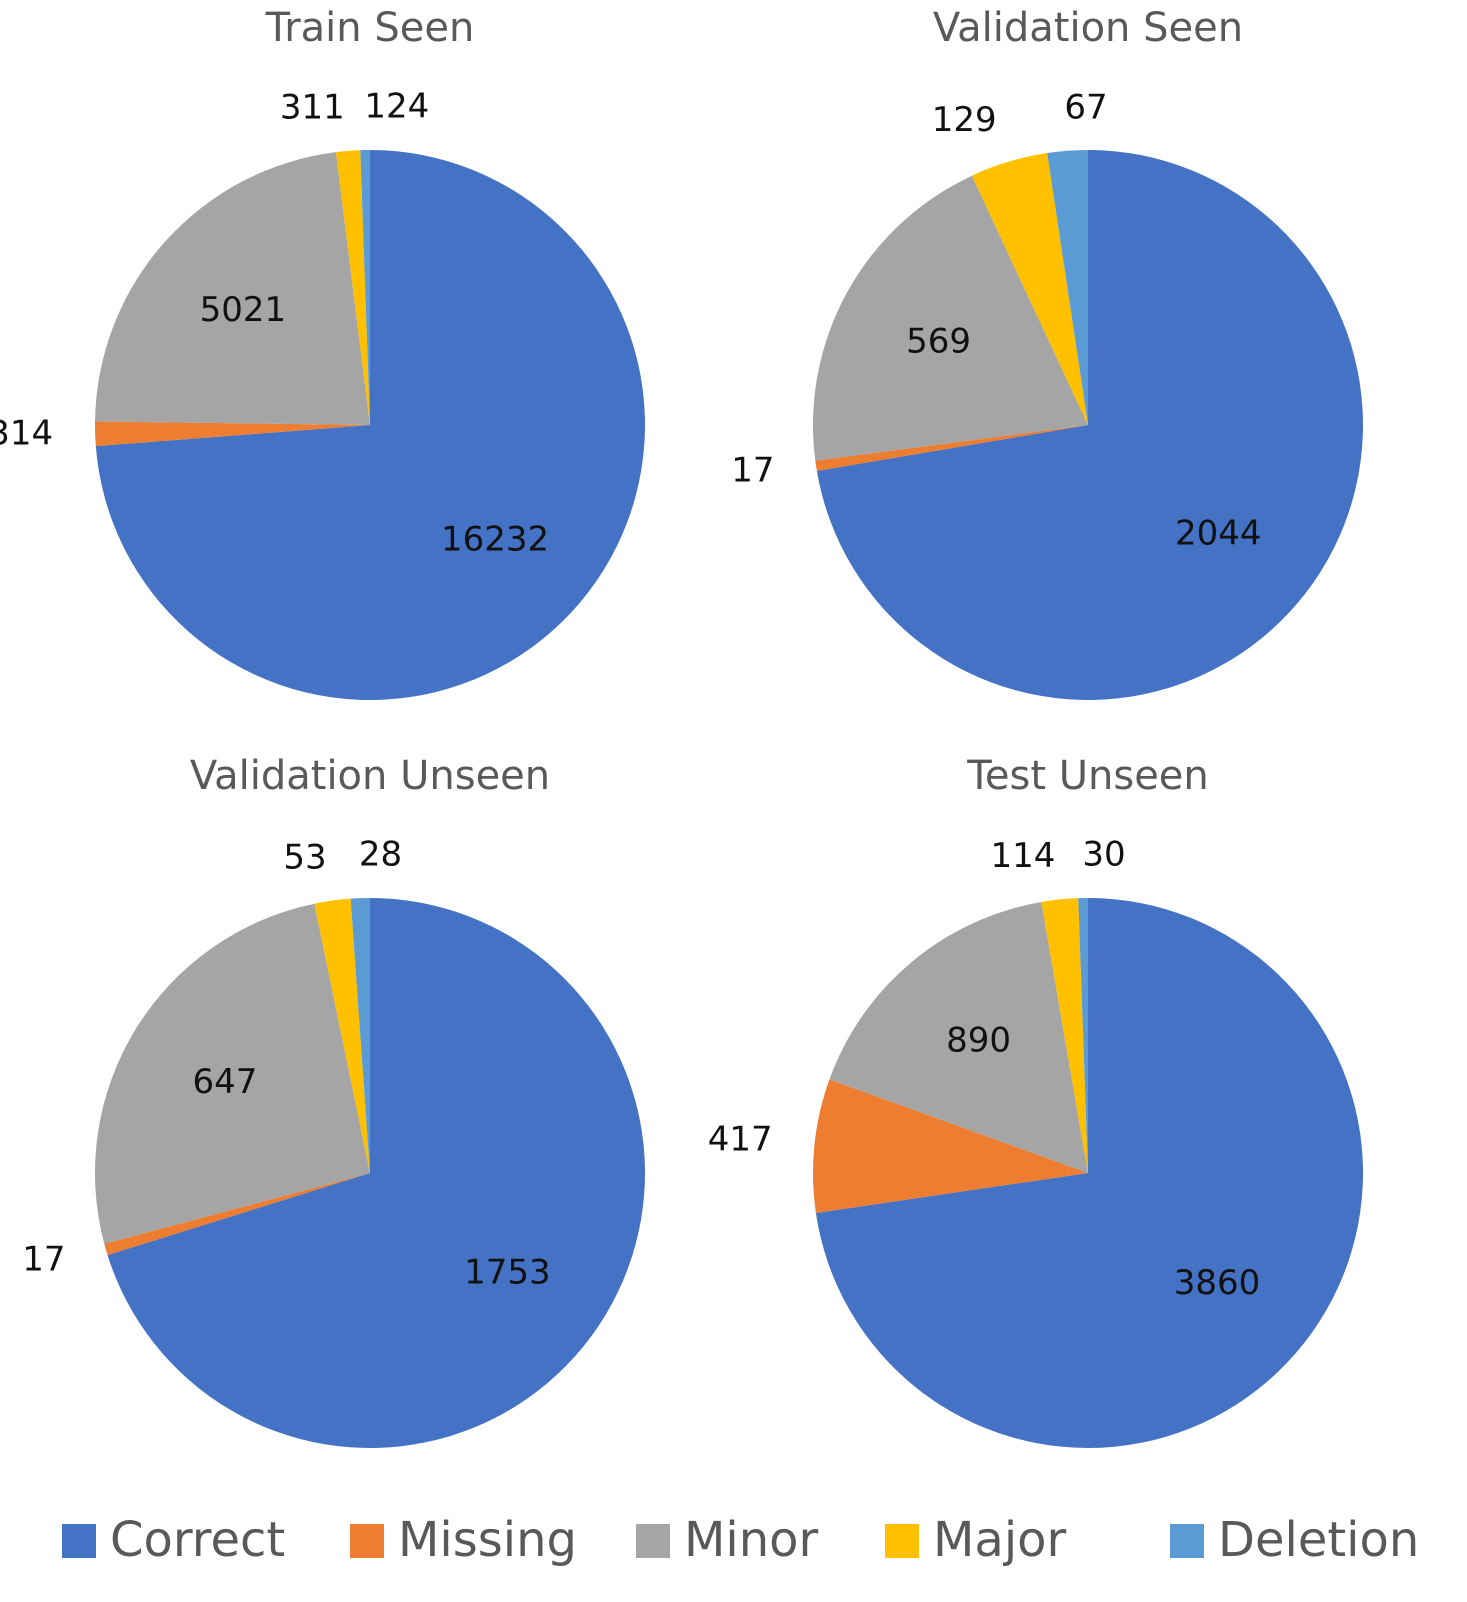  I want to click on data-label: 129, so click(964, 120).